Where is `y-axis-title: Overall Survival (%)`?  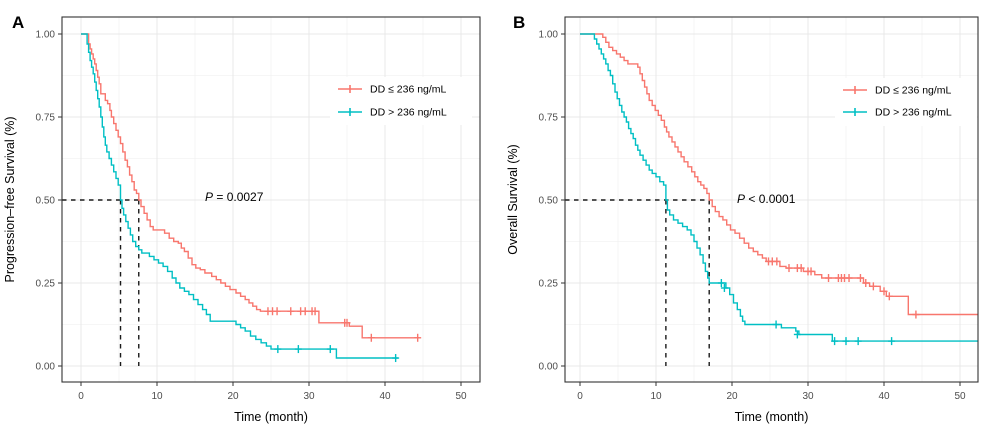
y-axis-title: Overall Survival (%) is located at coordinates (513, 199).